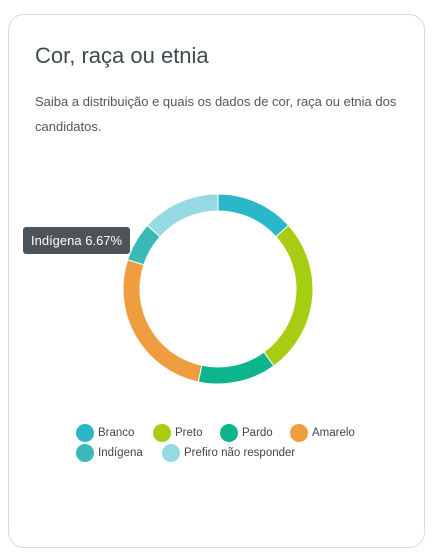 This screenshot has width=438, height=552. What do you see at coordinates (116, 433) in the screenshot?
I see `legend-label: Branco` at bounding box center [116, 433].